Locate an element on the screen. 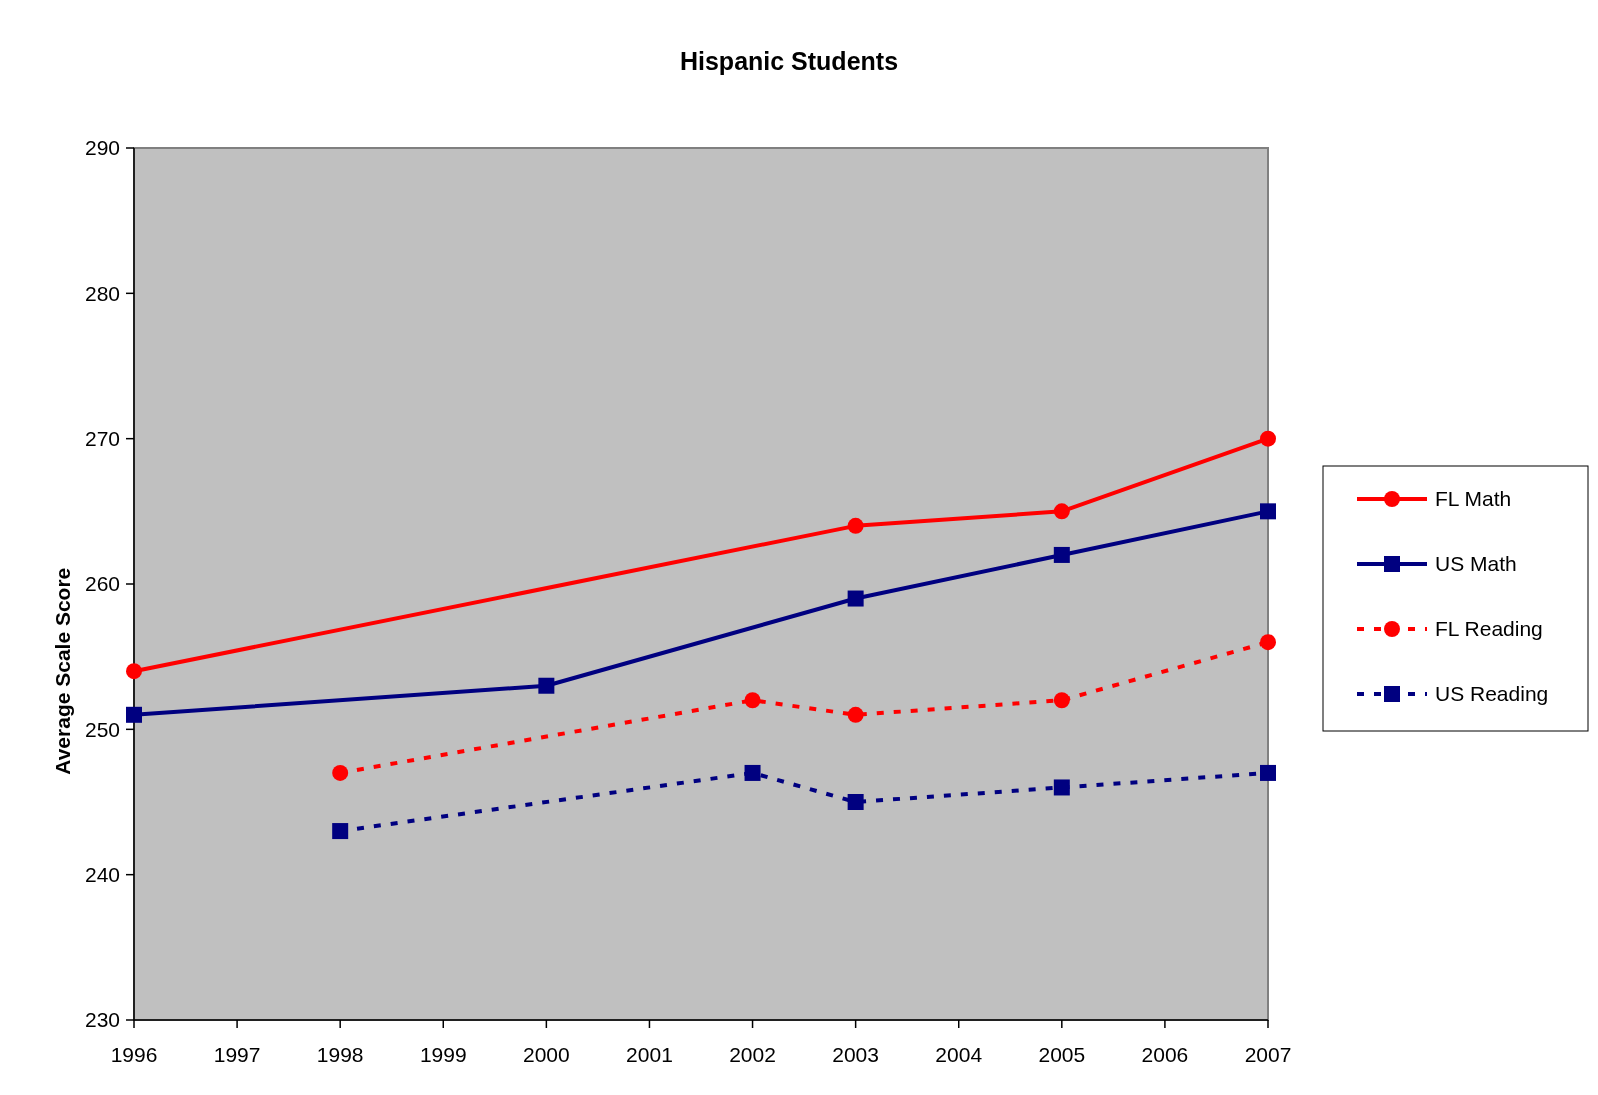 Image resolution: width=1598 pixels, height=1095 pixels. x-tick-label: 2002 is located at coordinates (752, 1054).